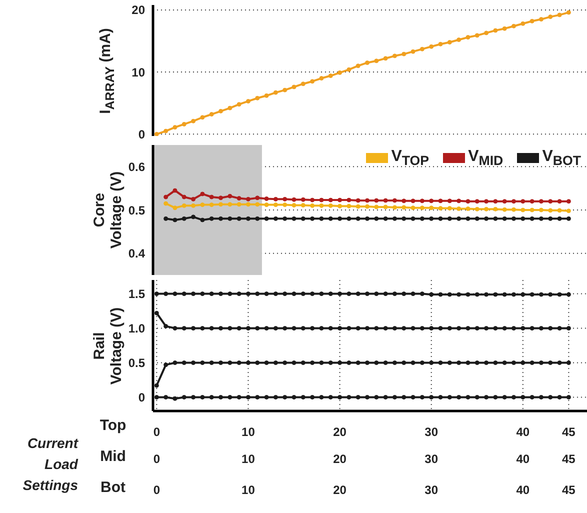  What do you see at coordinates (249, 432) in the screenshot?
I see `x-tick-label: 10` at bounding box center [249, 432].